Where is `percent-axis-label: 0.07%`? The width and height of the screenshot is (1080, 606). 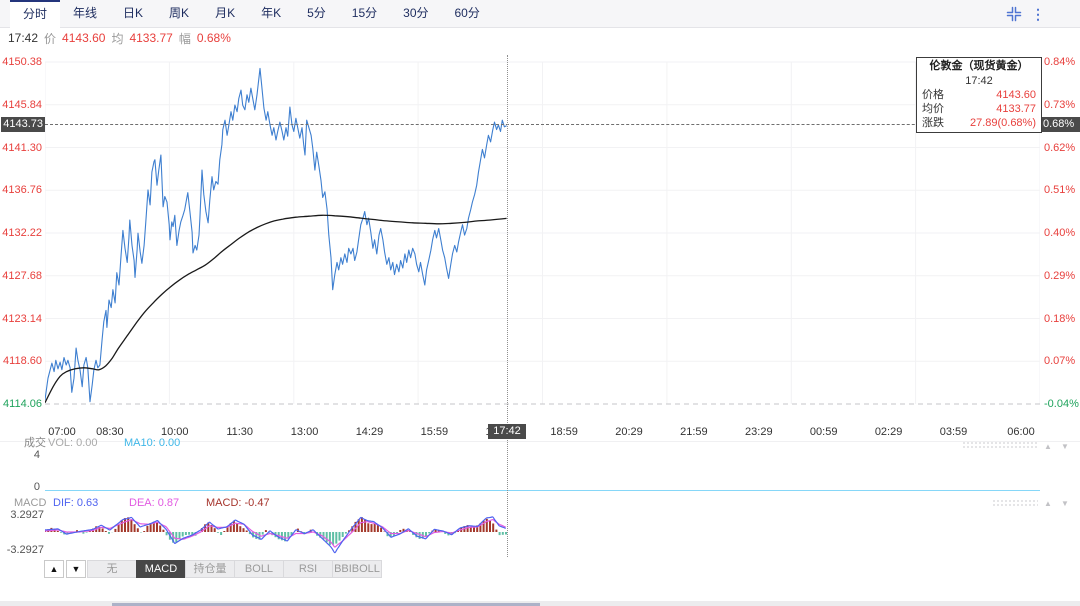 percent-axis-label: 0.07% is located at coordinates (1060, 361).